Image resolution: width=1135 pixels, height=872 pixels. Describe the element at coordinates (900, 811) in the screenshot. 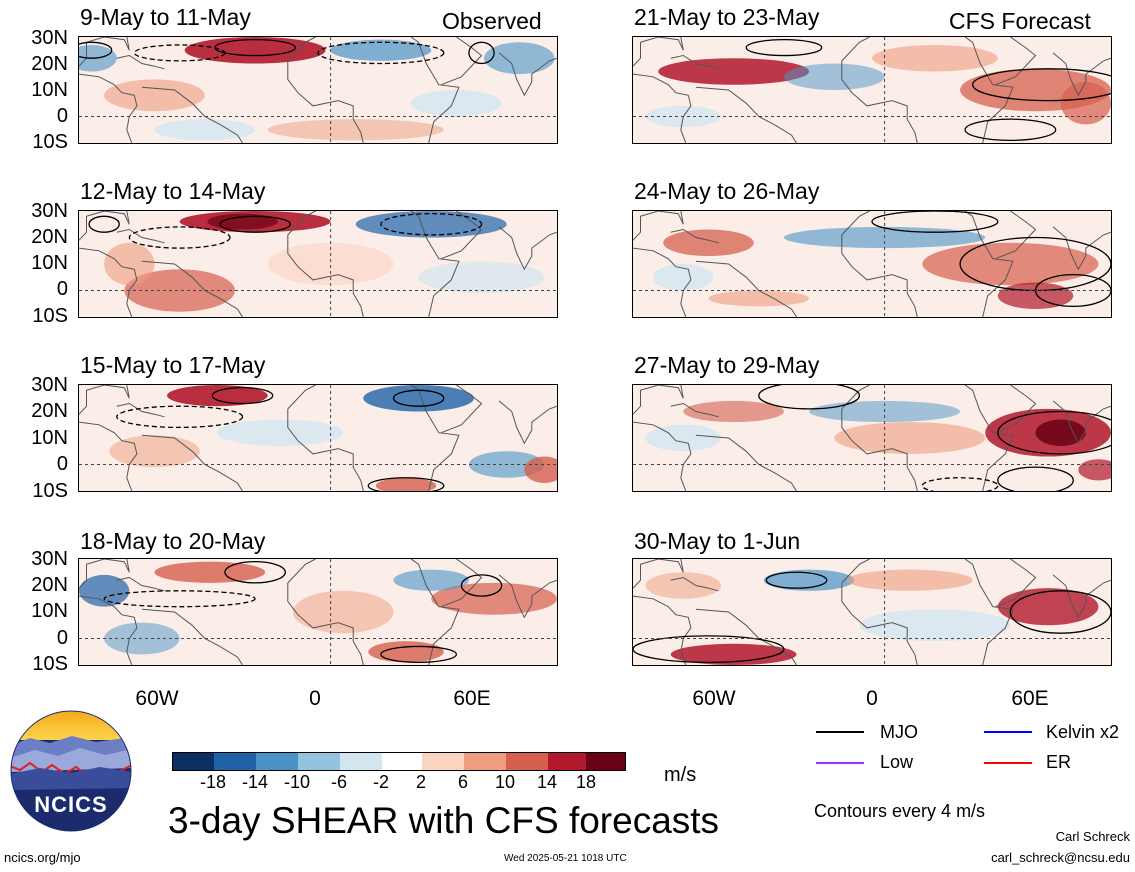

I see `contour-note: Contours every 4 m/s` at that location.